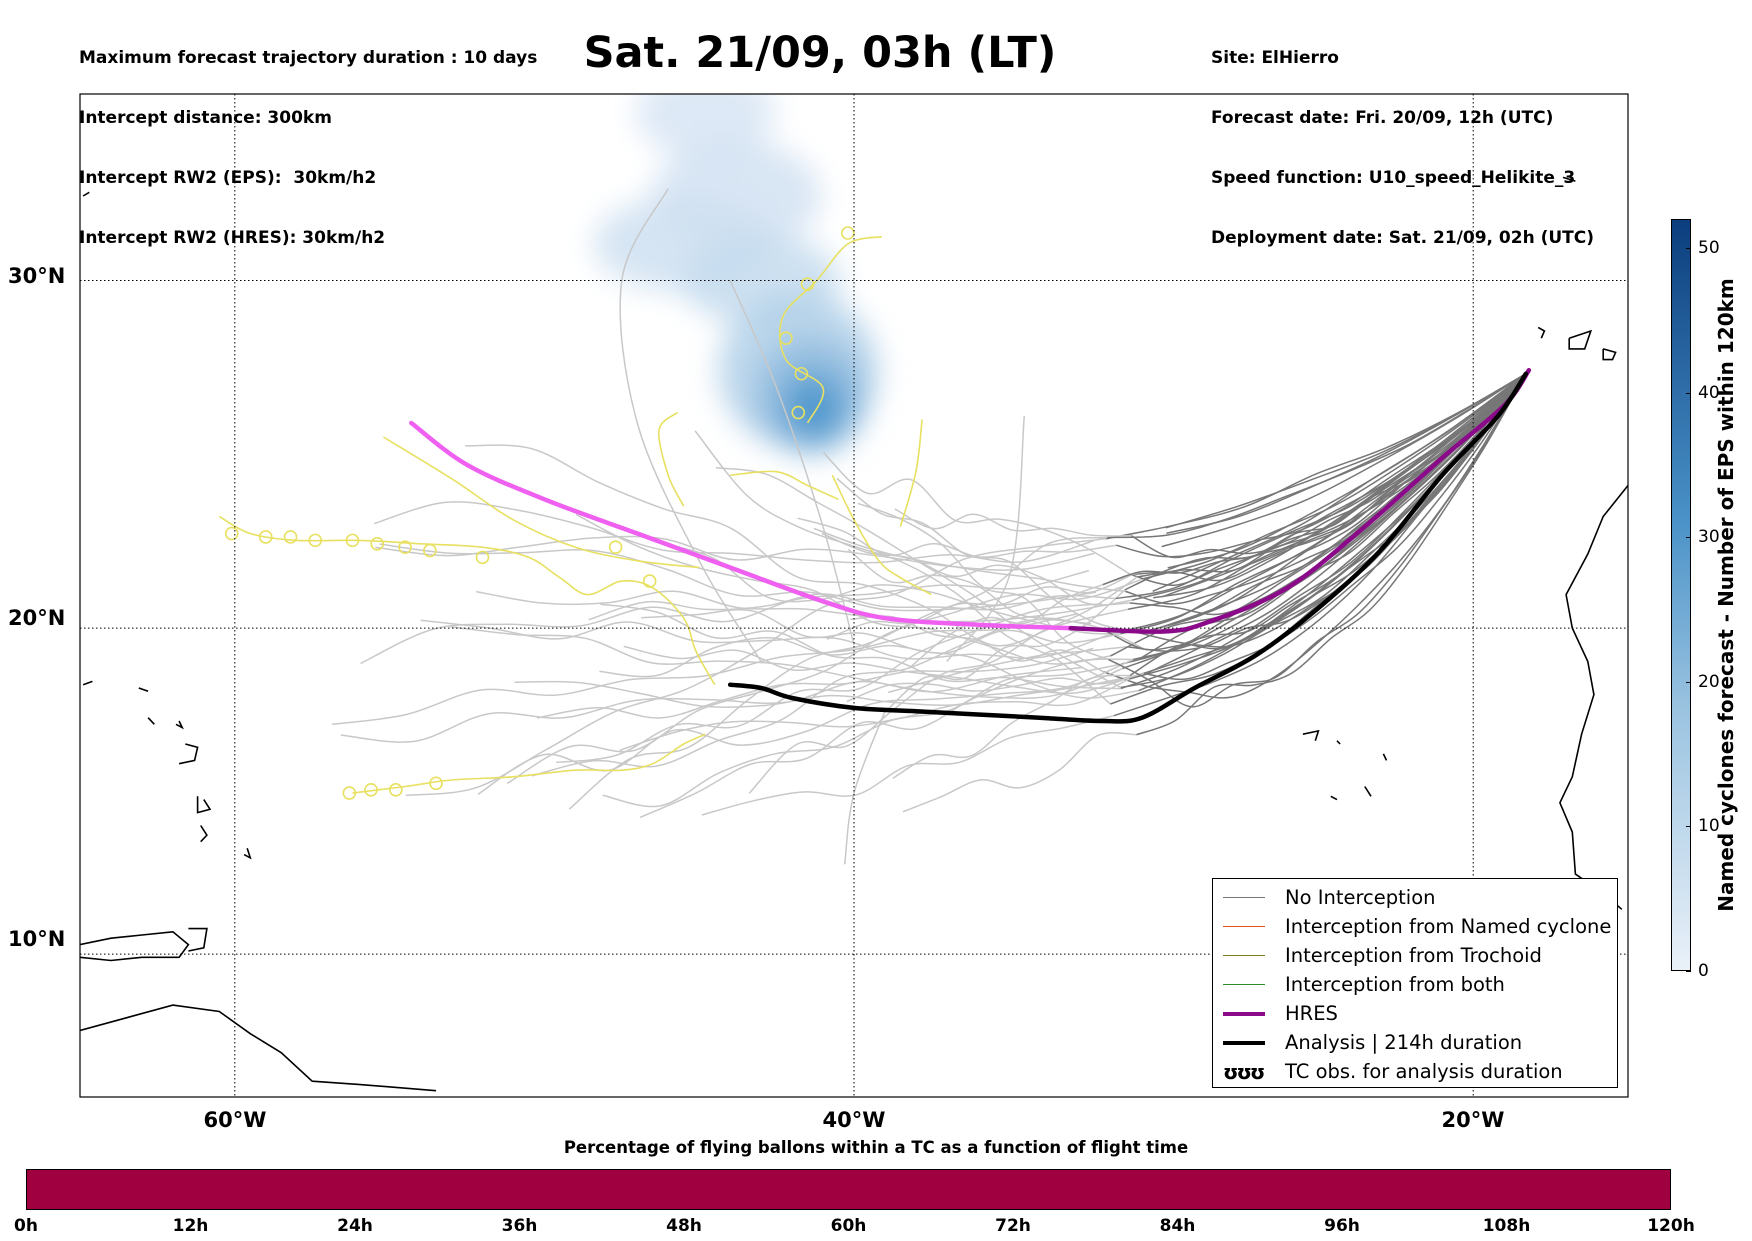  I want to click on legend-item-no-interception: No Interception, so click(1420, 897).